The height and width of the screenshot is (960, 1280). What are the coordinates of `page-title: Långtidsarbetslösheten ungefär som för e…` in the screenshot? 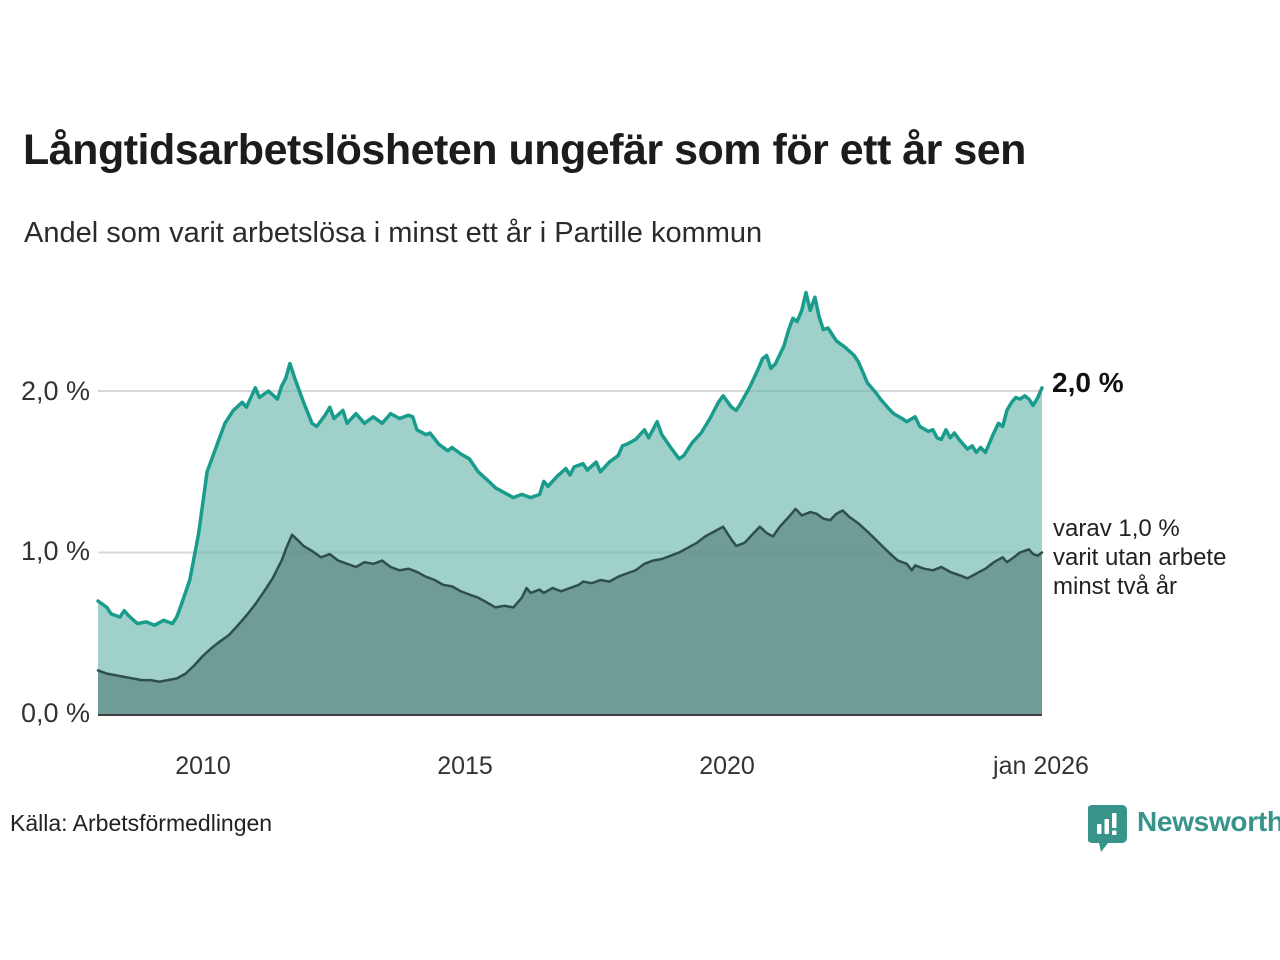 It's located at (524, 150).